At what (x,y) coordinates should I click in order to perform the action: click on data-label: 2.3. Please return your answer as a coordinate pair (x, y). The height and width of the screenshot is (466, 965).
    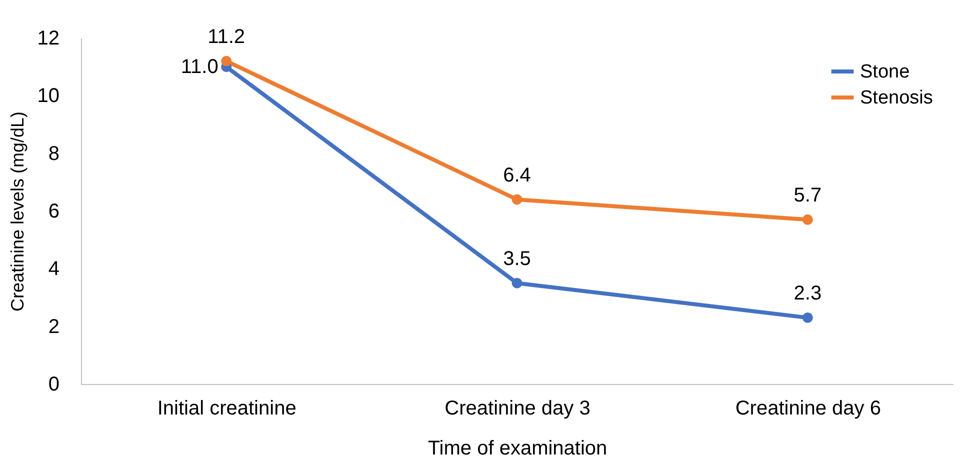
    Looking at the image, I should click on (808, 293).